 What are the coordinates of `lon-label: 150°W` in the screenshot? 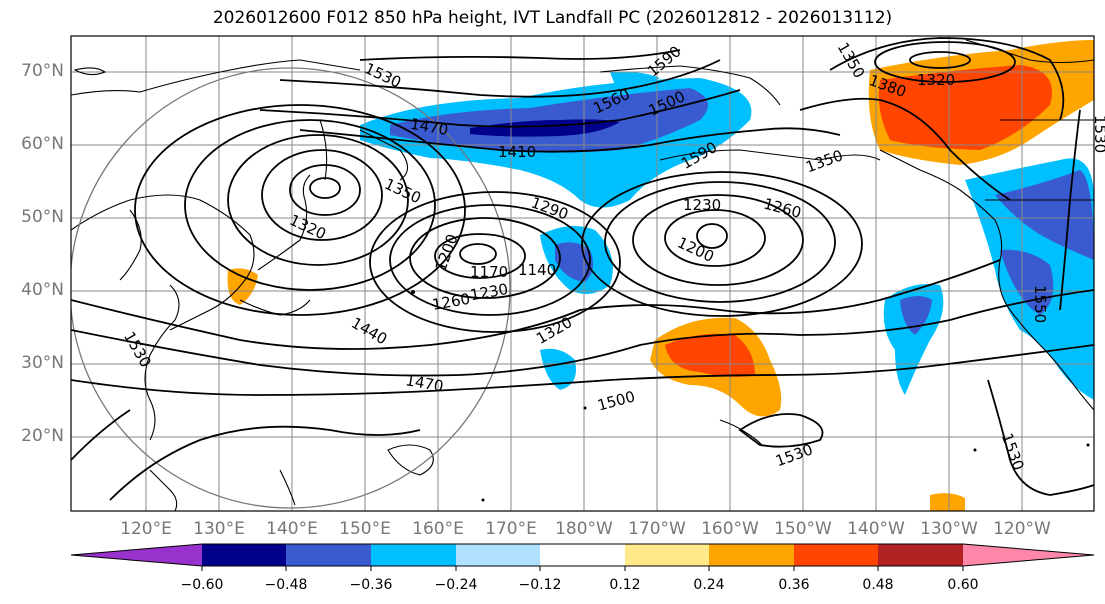 It's located at (803, 529).